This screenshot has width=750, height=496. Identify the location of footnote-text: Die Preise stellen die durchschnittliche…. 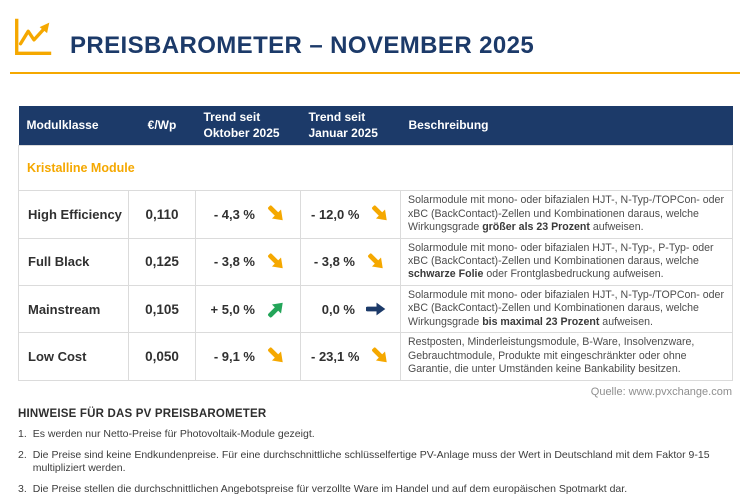
(330, 489).